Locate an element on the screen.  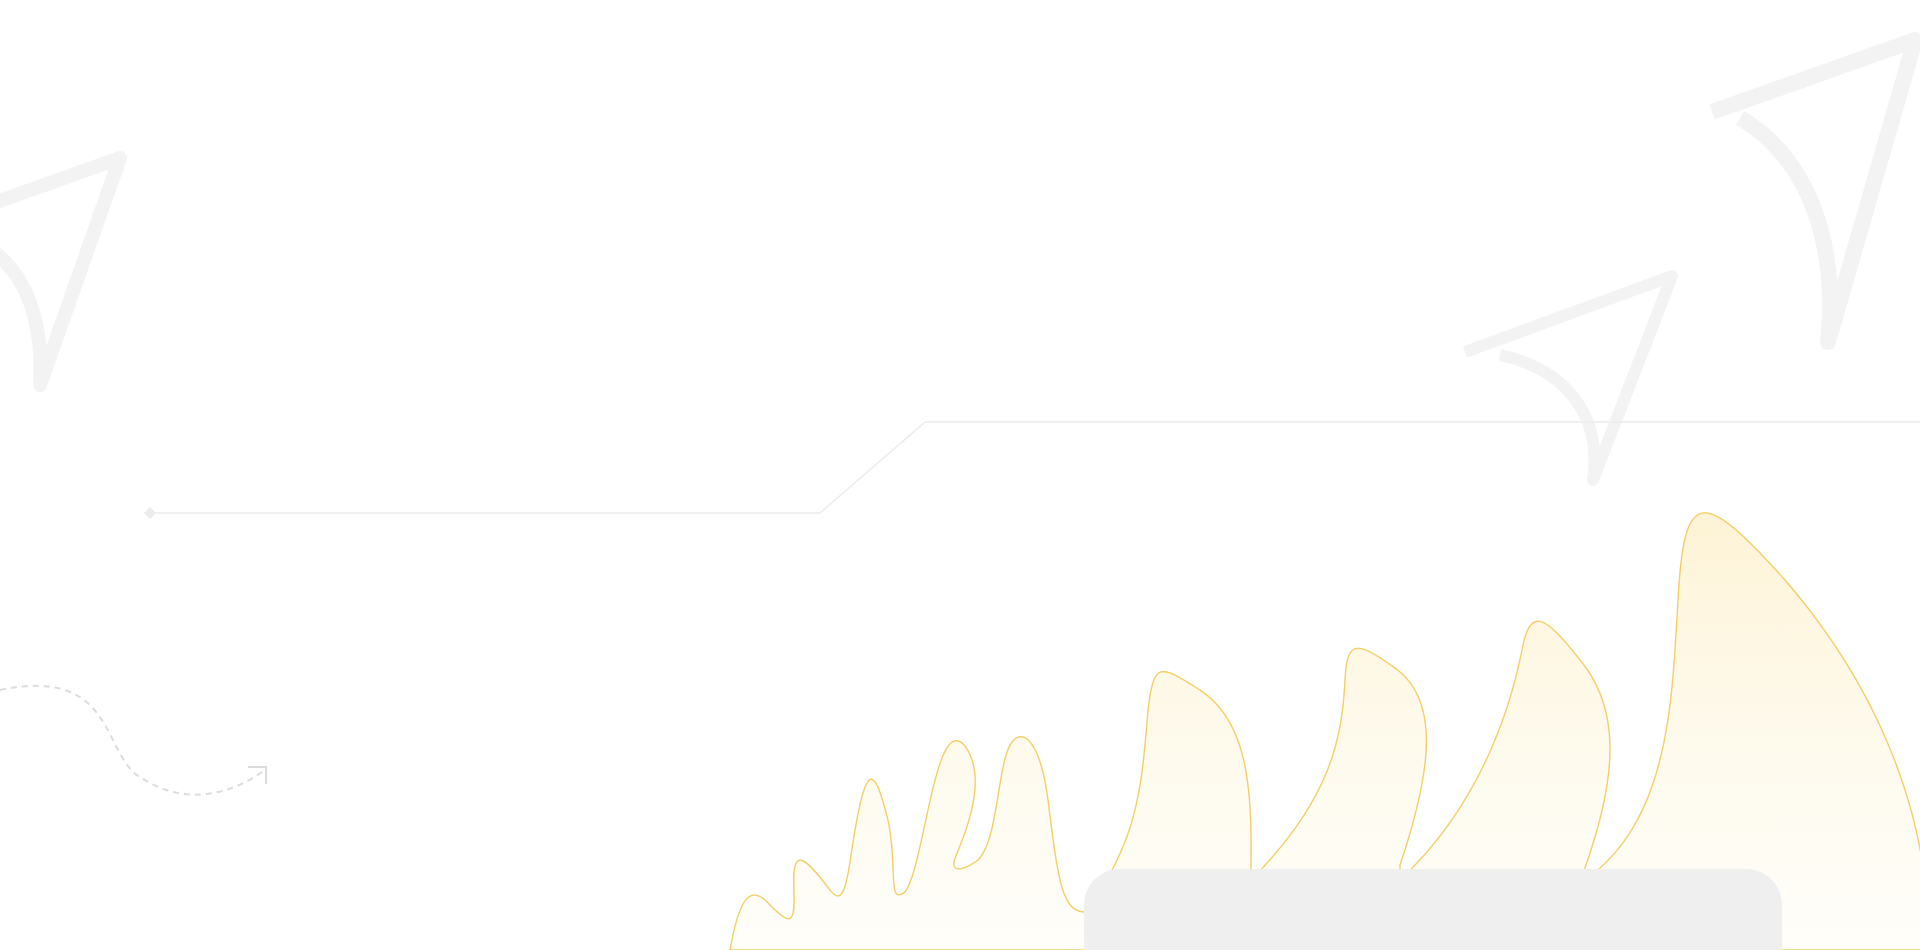
arrow-right-icon is located at coordinates (131, 740).